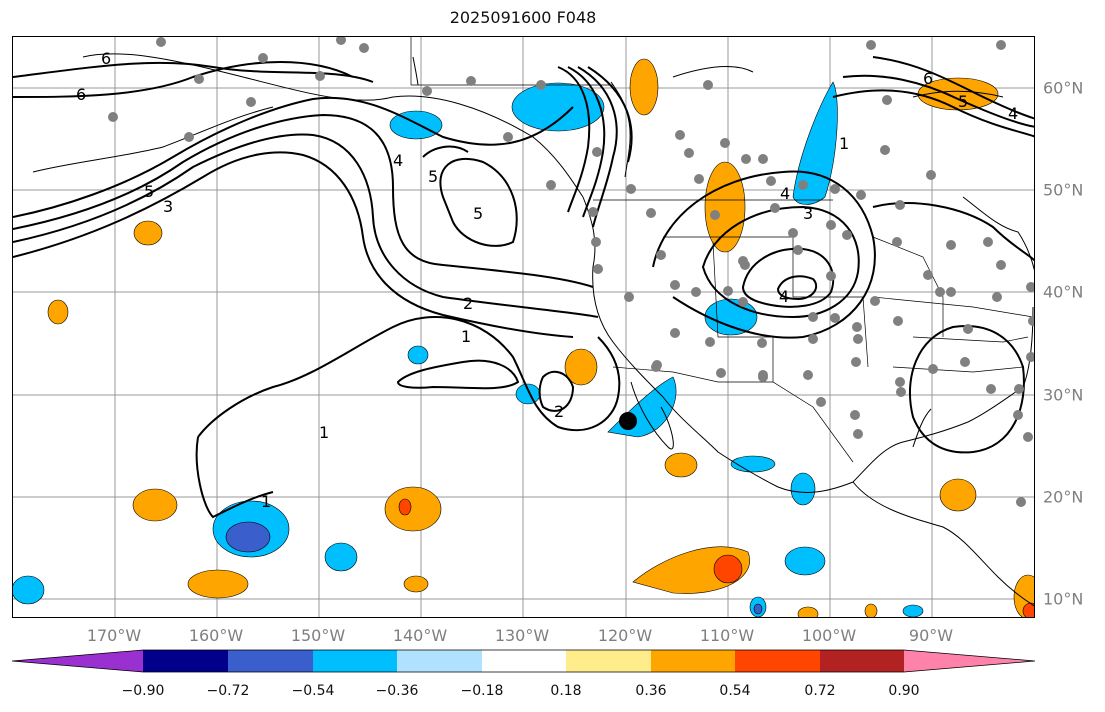 This screenshot has height=712, width=1105. I want to click on lon-label: 140°W, so click(420, 635).